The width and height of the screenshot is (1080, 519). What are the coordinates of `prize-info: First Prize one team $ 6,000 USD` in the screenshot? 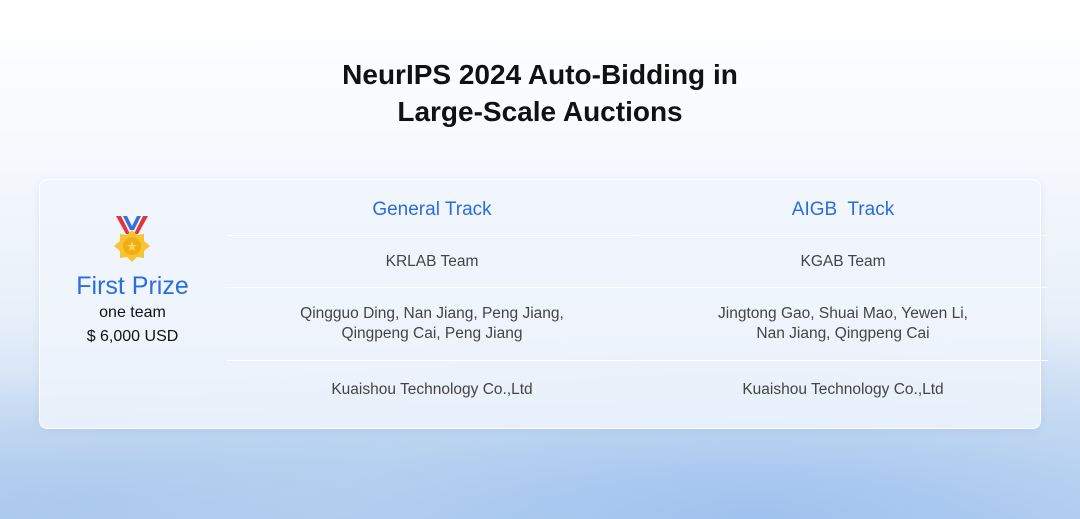 It's located at (132, 304).